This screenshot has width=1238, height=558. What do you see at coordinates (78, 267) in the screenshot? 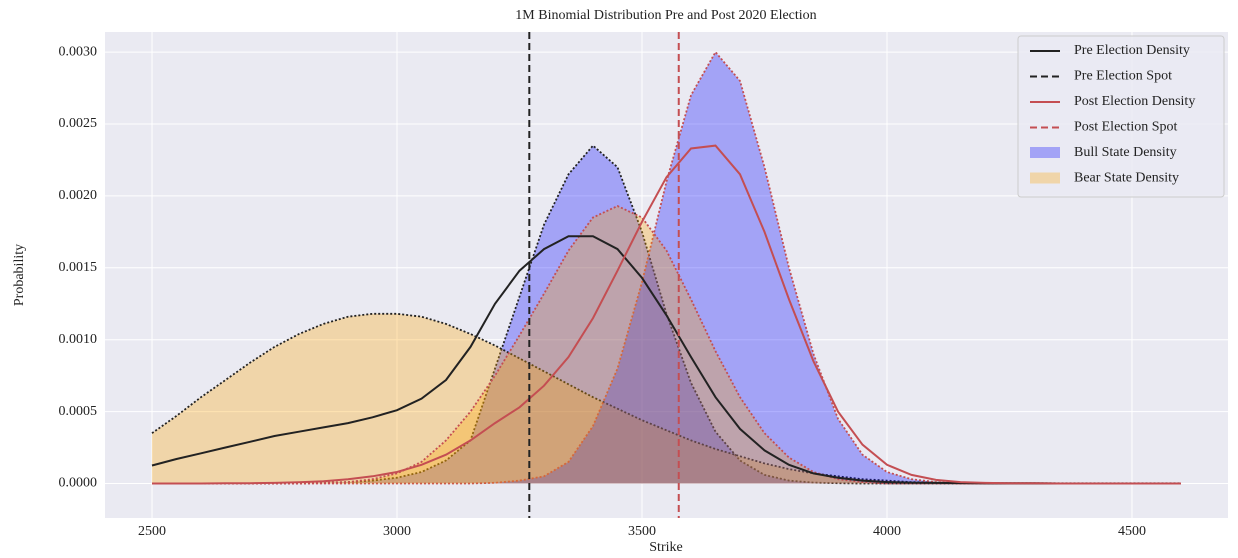
I see `y-tick-label: 0.0015` at bounding box center [78, 267].